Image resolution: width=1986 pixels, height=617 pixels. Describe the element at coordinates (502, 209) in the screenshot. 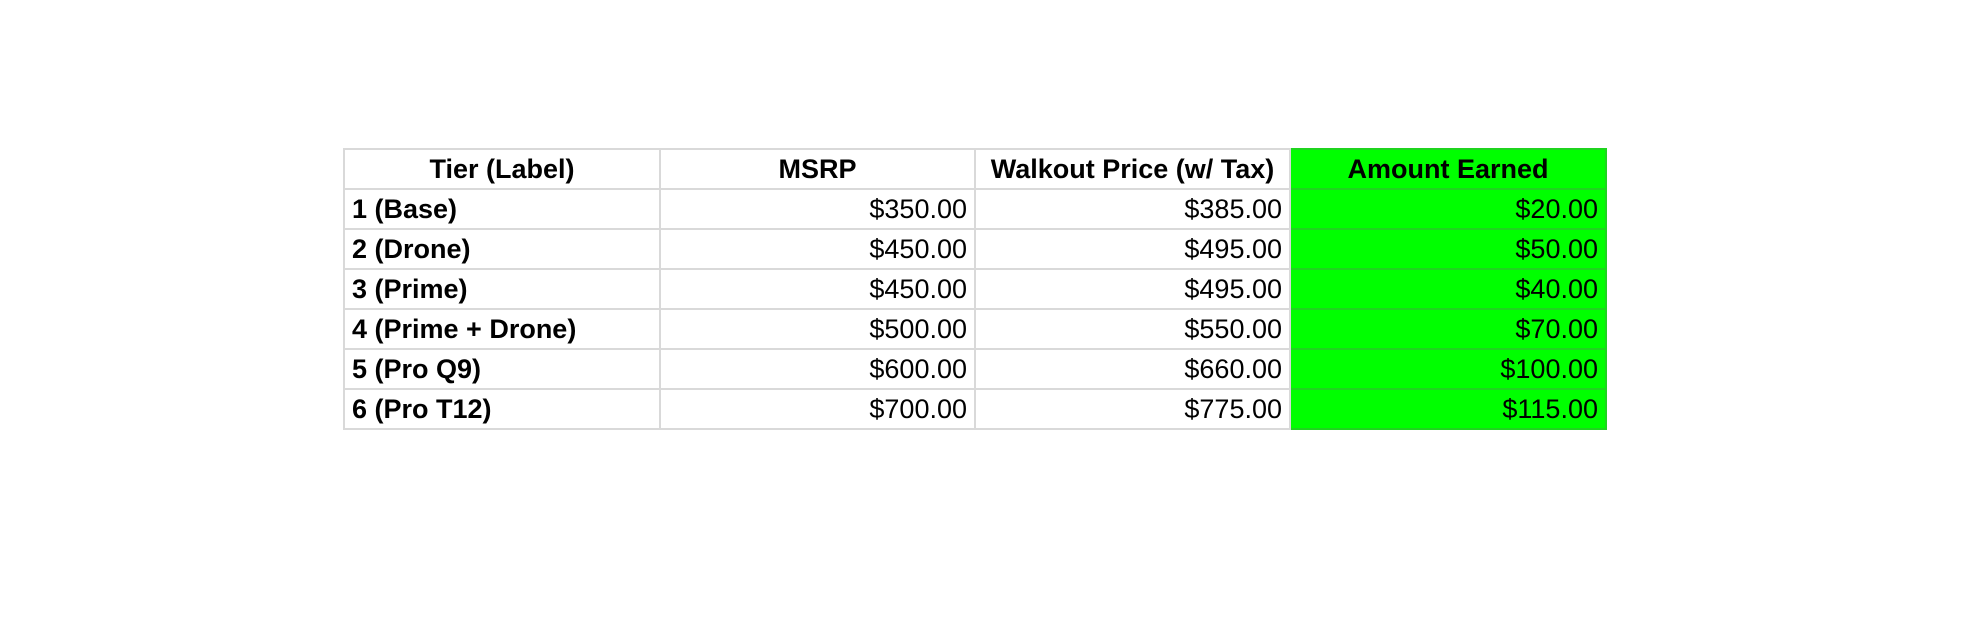

I see `cell-tier: 1 (Base)` at that location.